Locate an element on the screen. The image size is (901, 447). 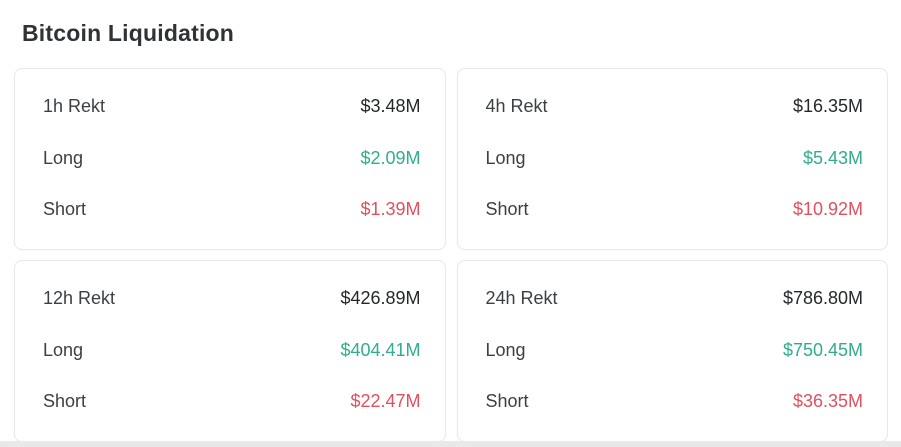
long-value: $2.09M is located at coordinates (390, 157).